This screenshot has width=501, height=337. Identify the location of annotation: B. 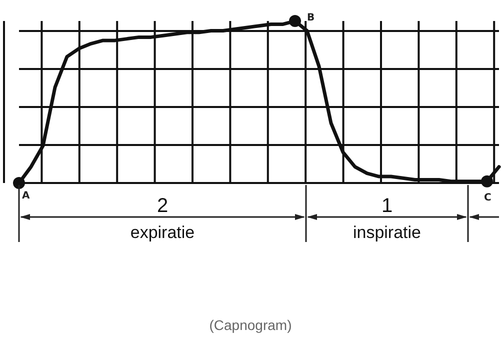
(311, 18).